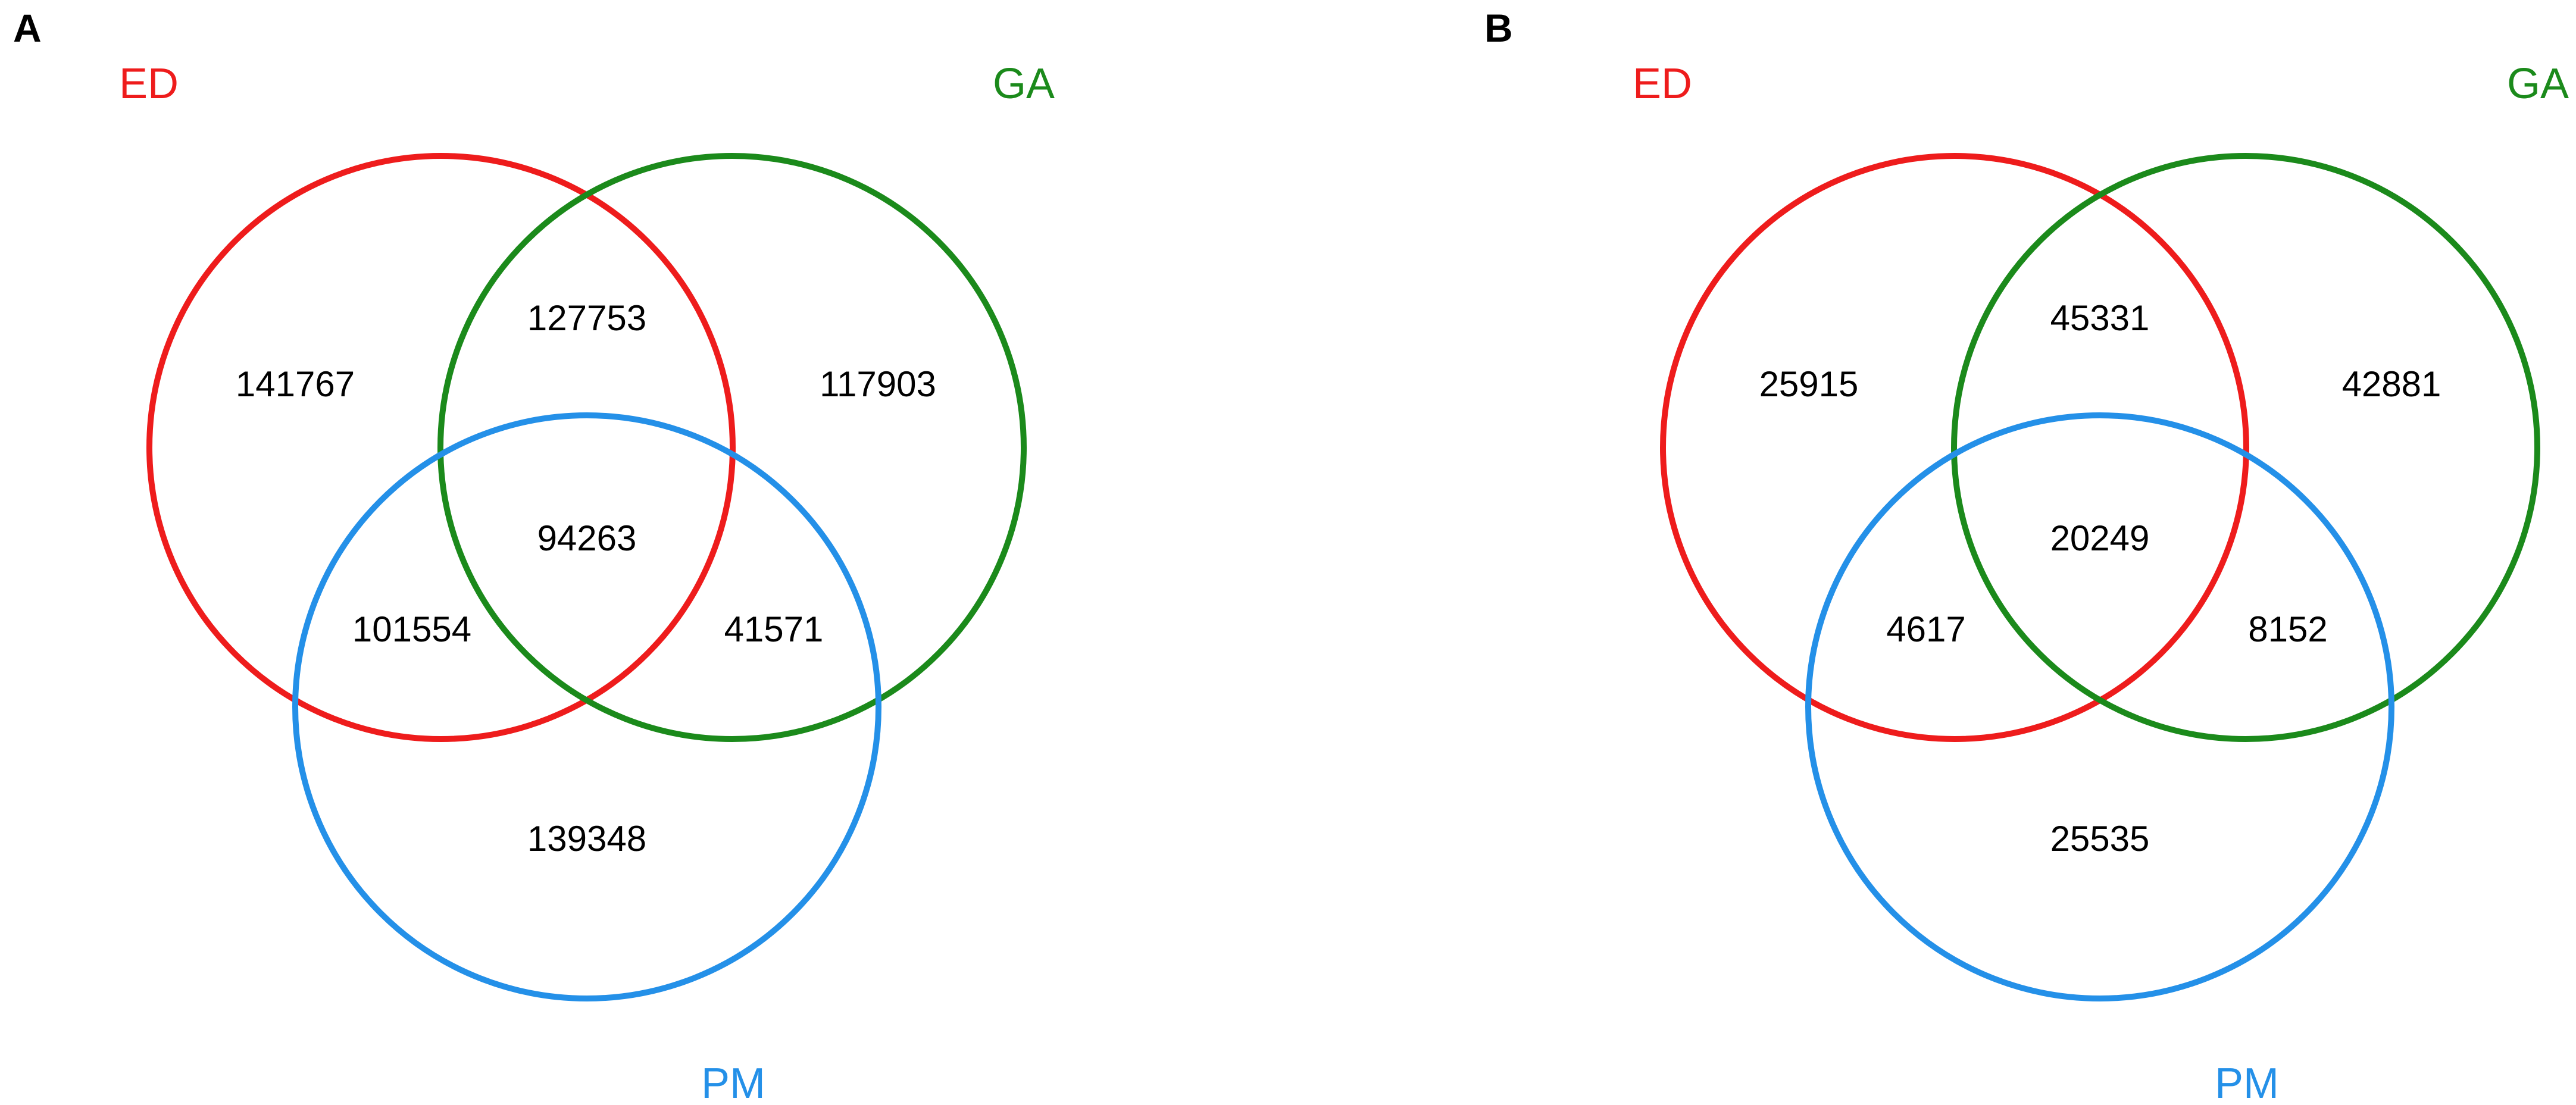  Describe the element at coordinates (586, 839) in the screenshot. I see `count-pm-only: 139348` at that location.